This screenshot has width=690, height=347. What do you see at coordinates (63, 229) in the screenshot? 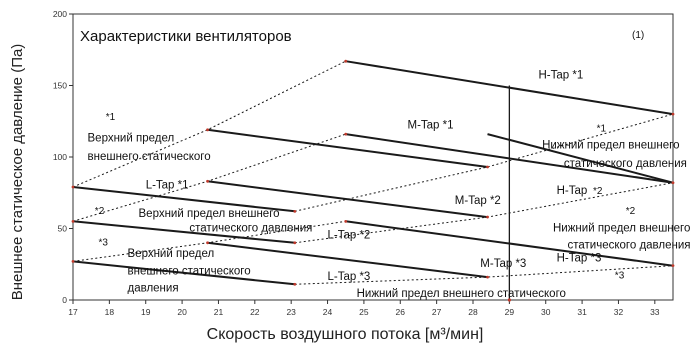
I see `y-tick-label: 50` at bounding box center [63, 229].